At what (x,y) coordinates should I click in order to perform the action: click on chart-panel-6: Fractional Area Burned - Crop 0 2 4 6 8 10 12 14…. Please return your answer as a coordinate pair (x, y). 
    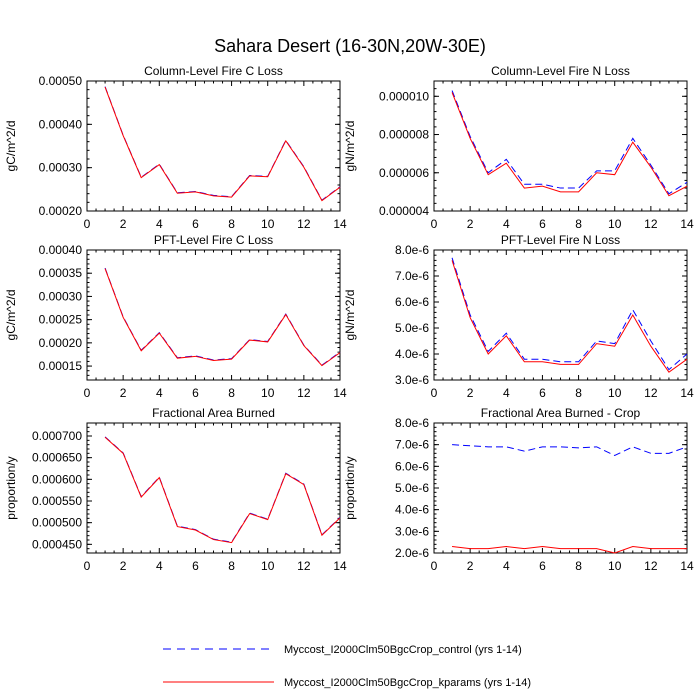
    Looking at the image, I should click on (518, 489).